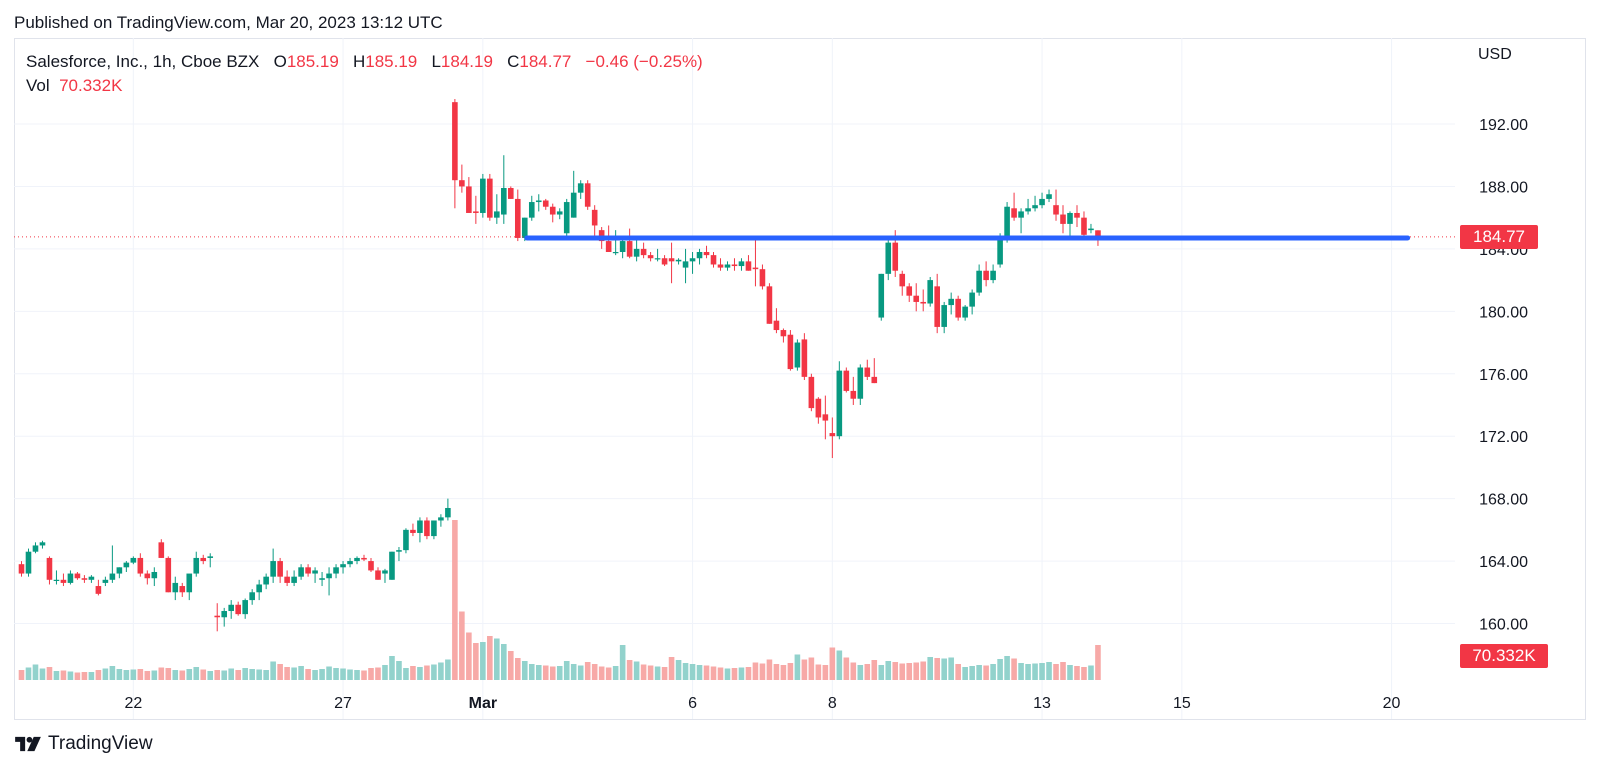 The width and height of the screenshot is (1600, 784). Describe the element at coordinates (1495, 54) in the screenshot. I see `currency-label: USD` at that location.